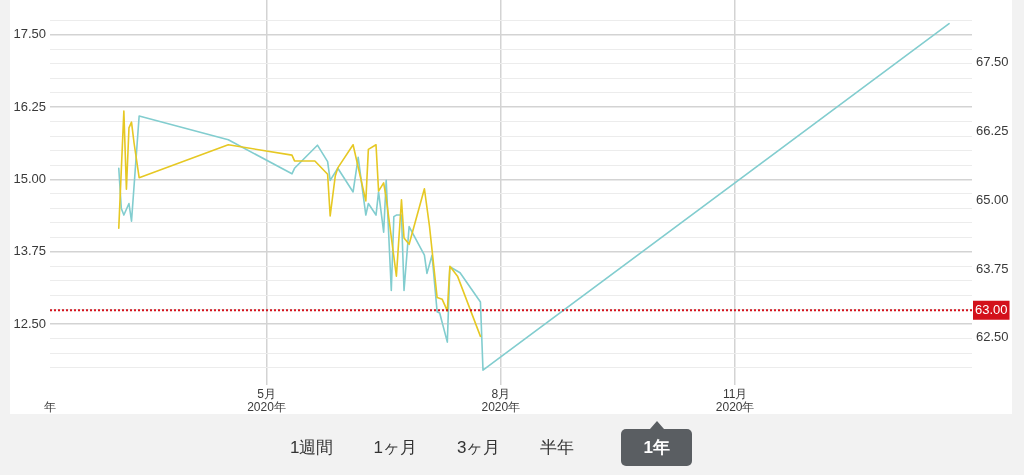 This screenshot has width=1024, height=475. I want to click on y-tick-label: 16.25, so click(29, 106).